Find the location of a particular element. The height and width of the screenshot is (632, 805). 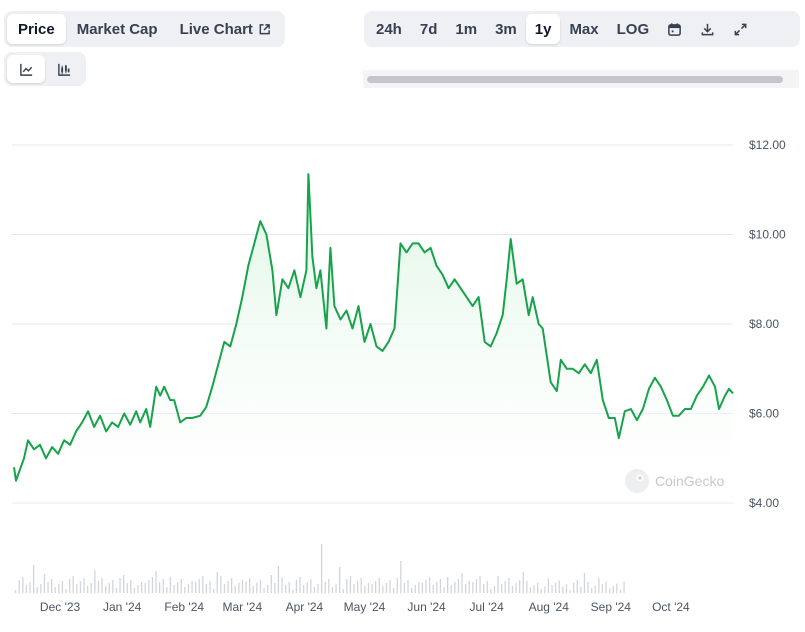

x-tick-label: Jan '24 is located at coordinates (122, 607).